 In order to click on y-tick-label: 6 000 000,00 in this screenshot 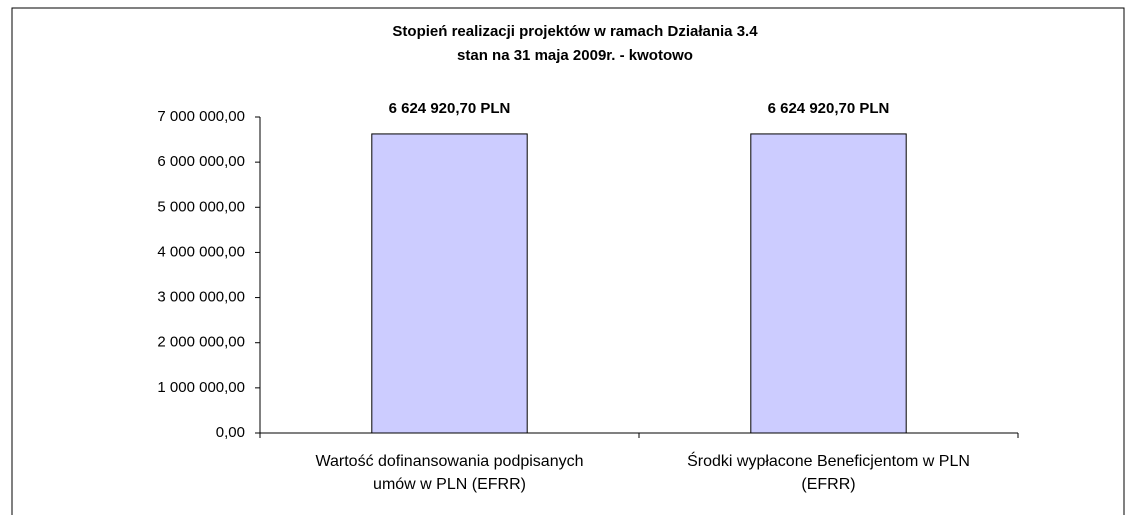, I will do `click(201, 161)`.